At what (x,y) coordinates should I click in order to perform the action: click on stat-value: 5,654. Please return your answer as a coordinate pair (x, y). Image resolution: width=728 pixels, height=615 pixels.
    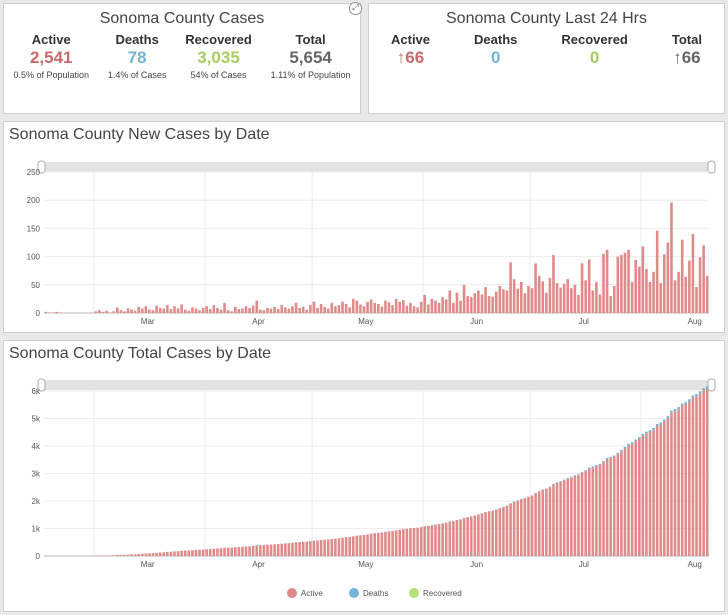
    Looking at the image, I should click on (310, 57).